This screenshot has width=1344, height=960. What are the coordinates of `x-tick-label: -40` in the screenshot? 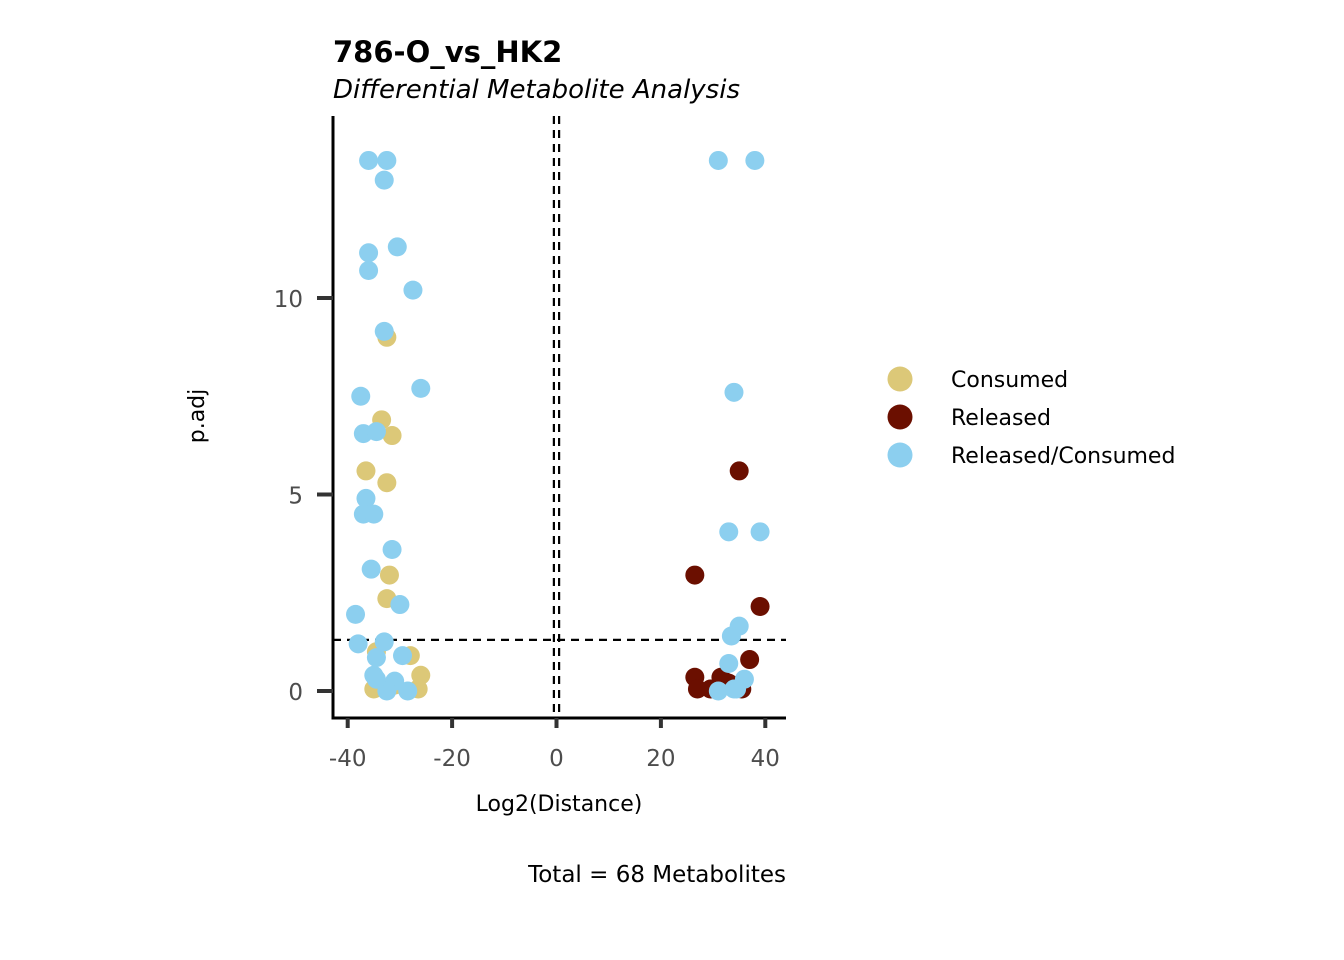 It's located at (348, 759).